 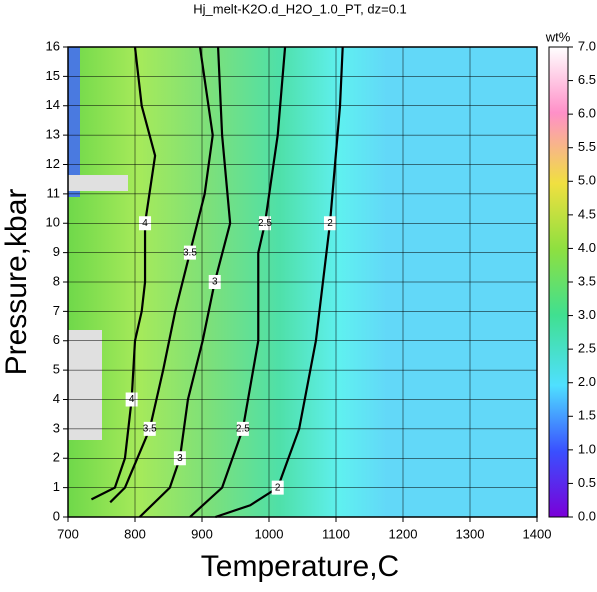 What do you see at coordinates (202, 533) in the screenshot?
I see `x-tick-label: 900` at bounding box center [202, 533].